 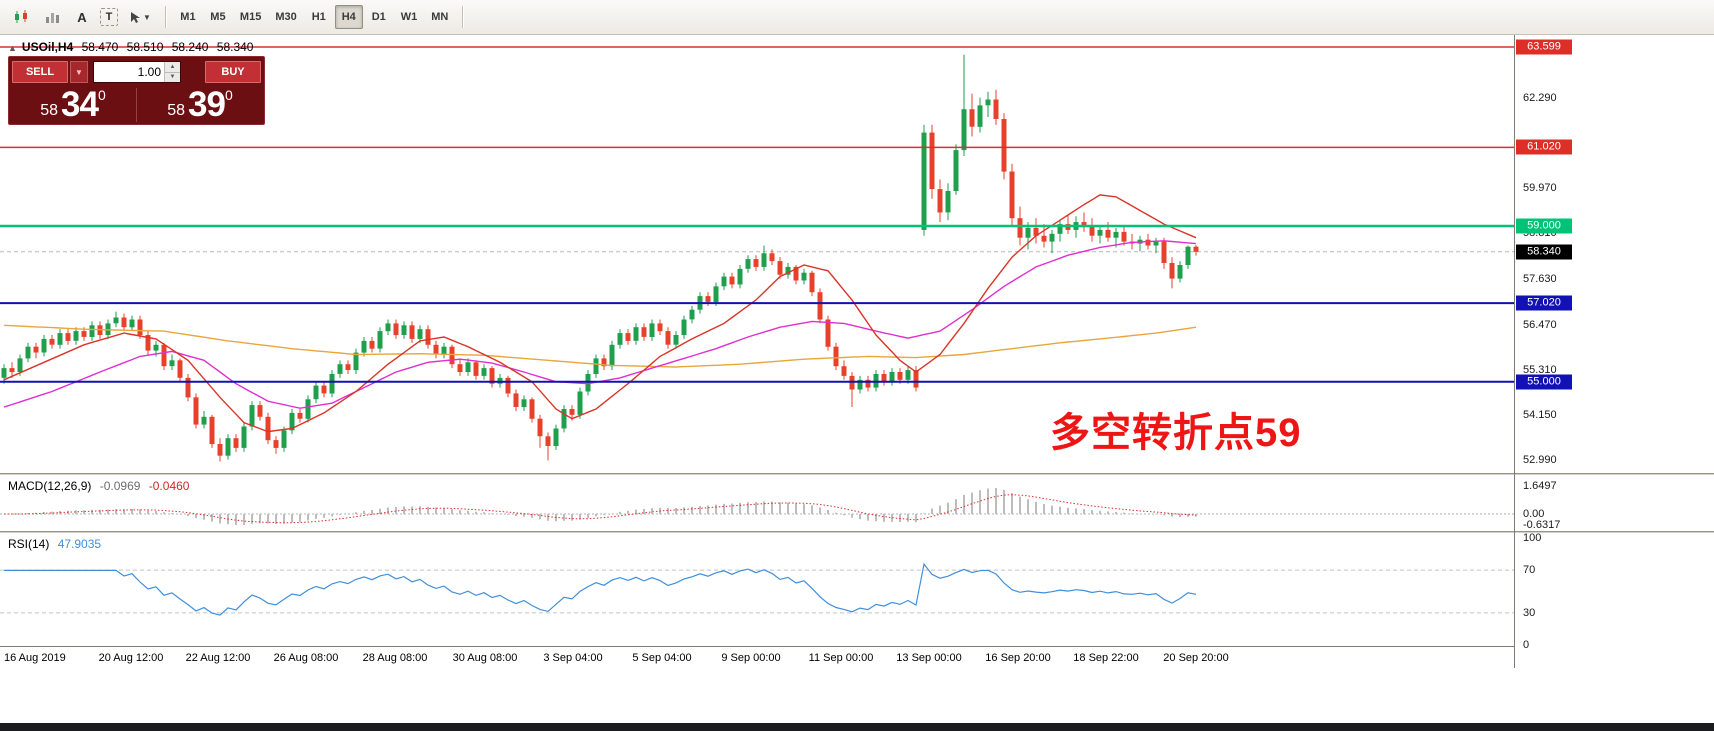 What do you see at coordinates (22, 17) in the screenshot?
I see `chart-type-candles-button` at bounding box center [22, 17].